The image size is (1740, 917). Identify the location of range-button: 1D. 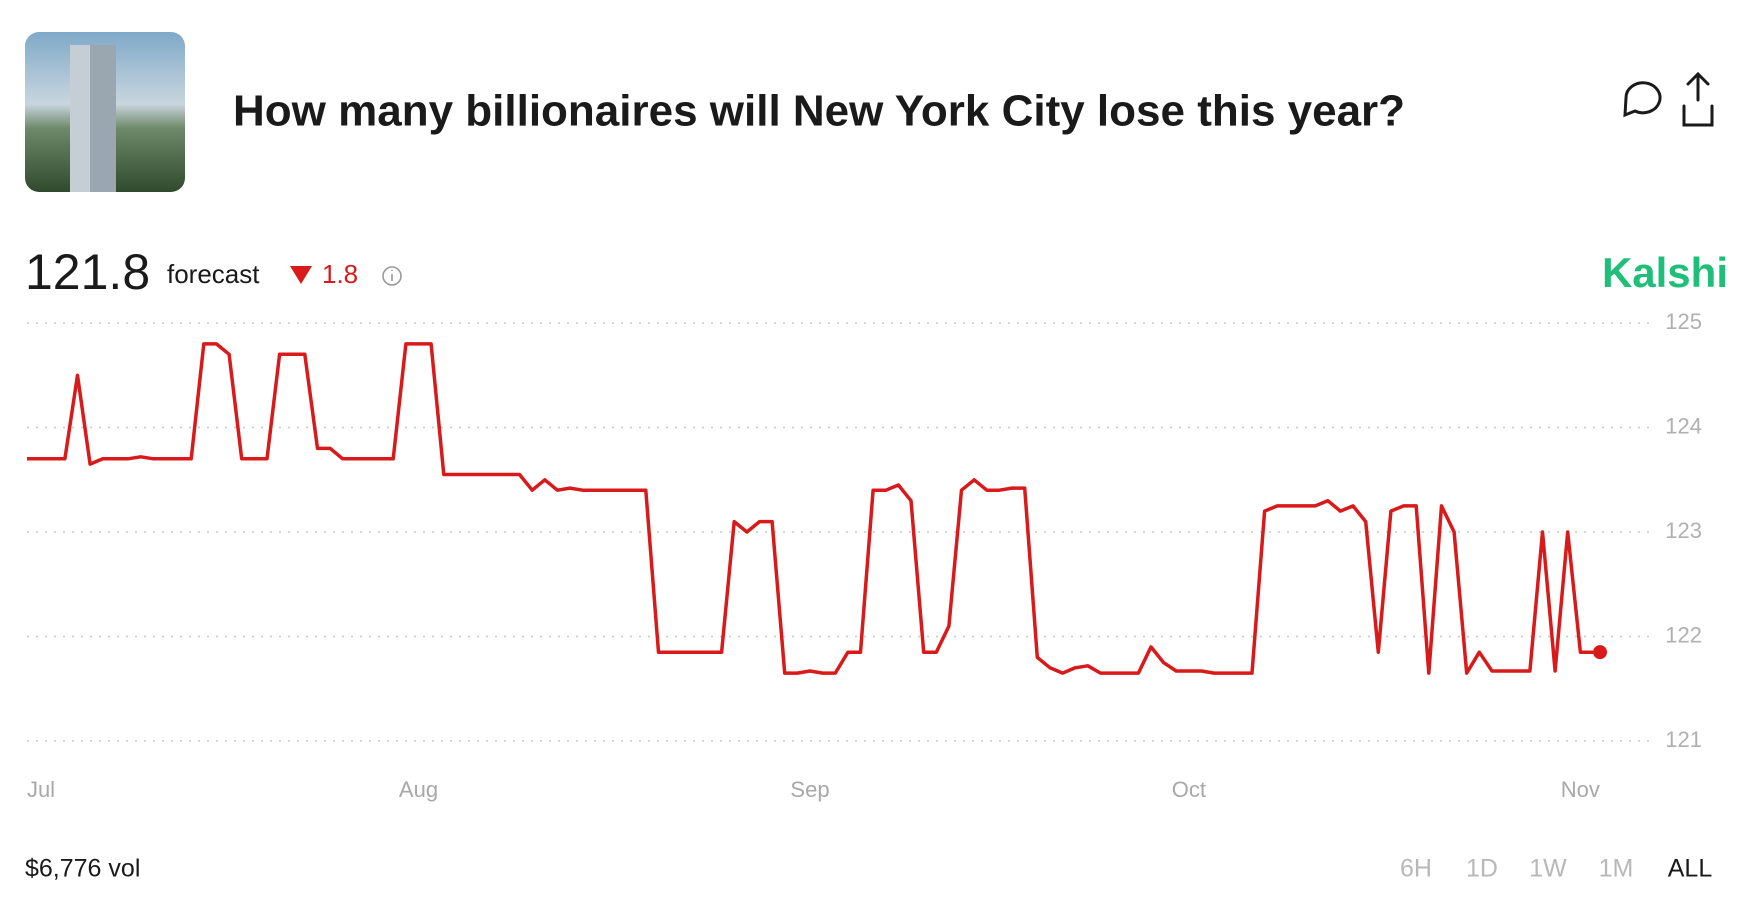
(1482, 869).